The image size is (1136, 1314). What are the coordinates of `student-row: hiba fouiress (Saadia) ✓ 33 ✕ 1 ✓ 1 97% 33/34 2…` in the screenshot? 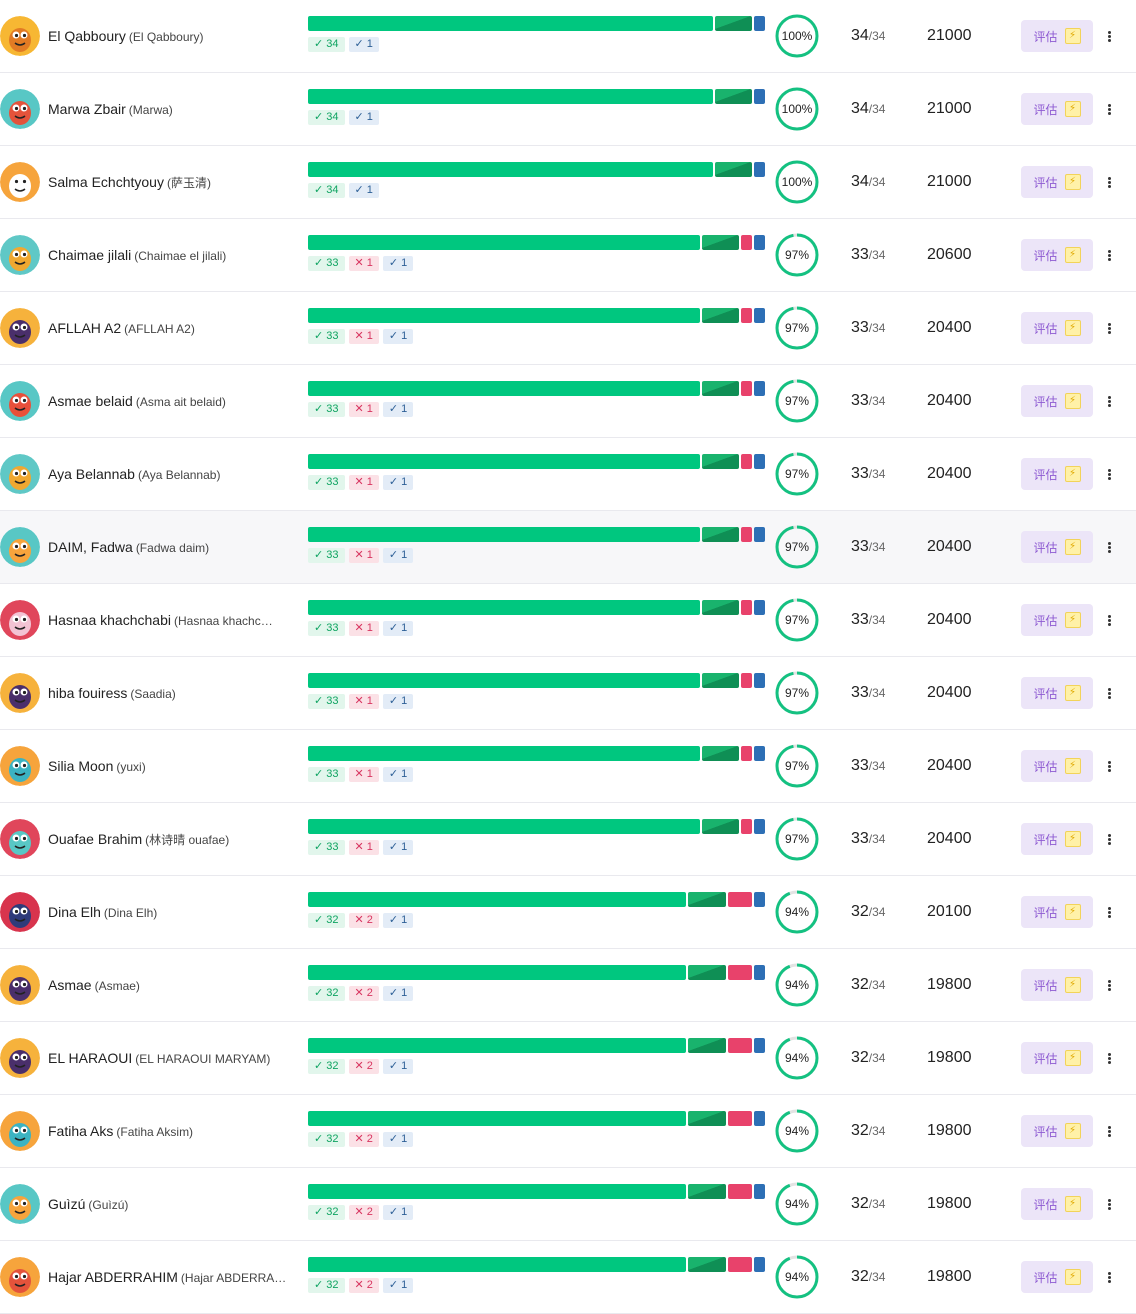 It's located at (568, 693).